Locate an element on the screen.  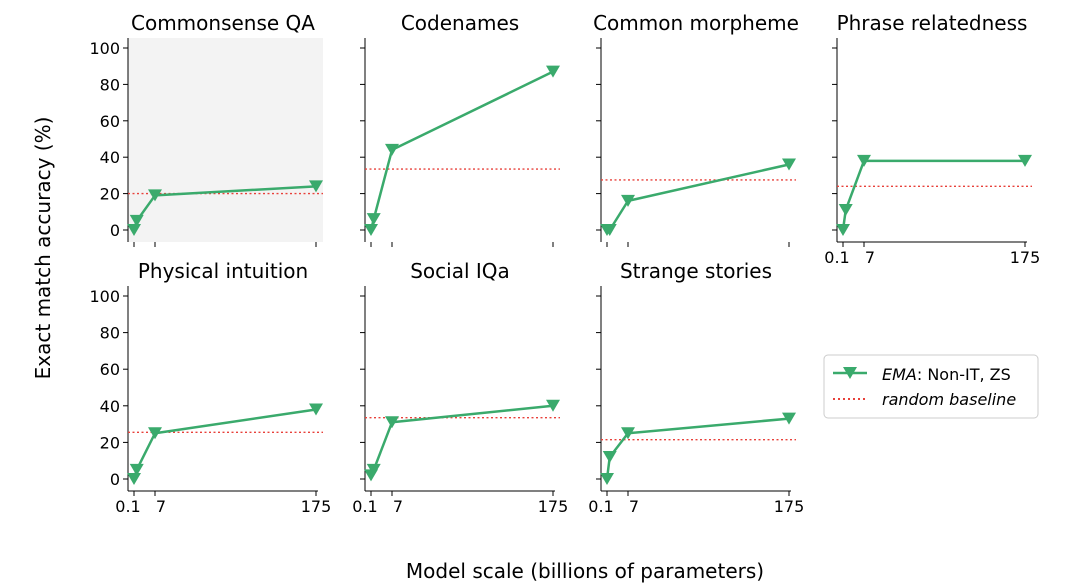
panel-title: Strange stories is located at coordinates (696, 271).